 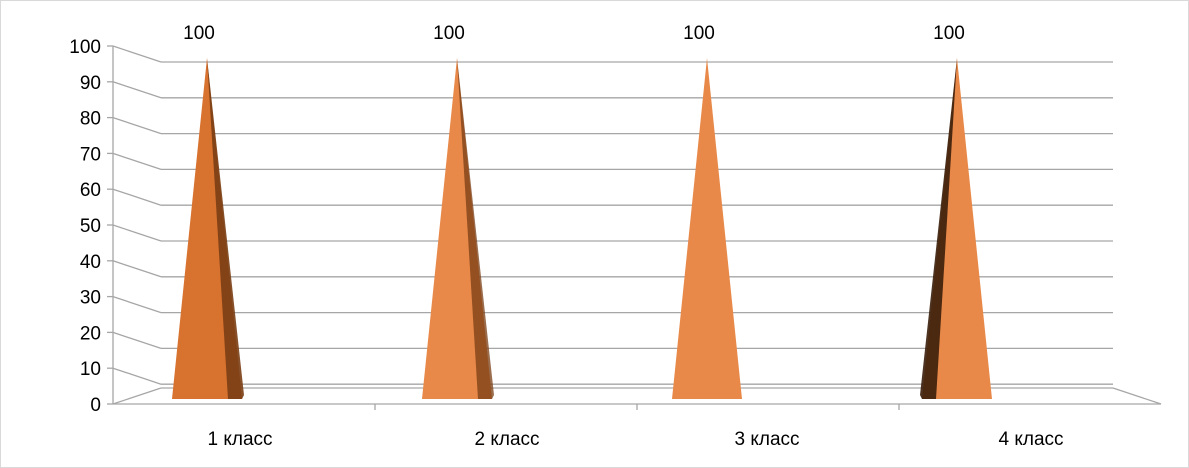 What do you see at coordinates (85, 47) in the screenshot?
I see `y-tick-label: 100` at bounding box center [85, 47].